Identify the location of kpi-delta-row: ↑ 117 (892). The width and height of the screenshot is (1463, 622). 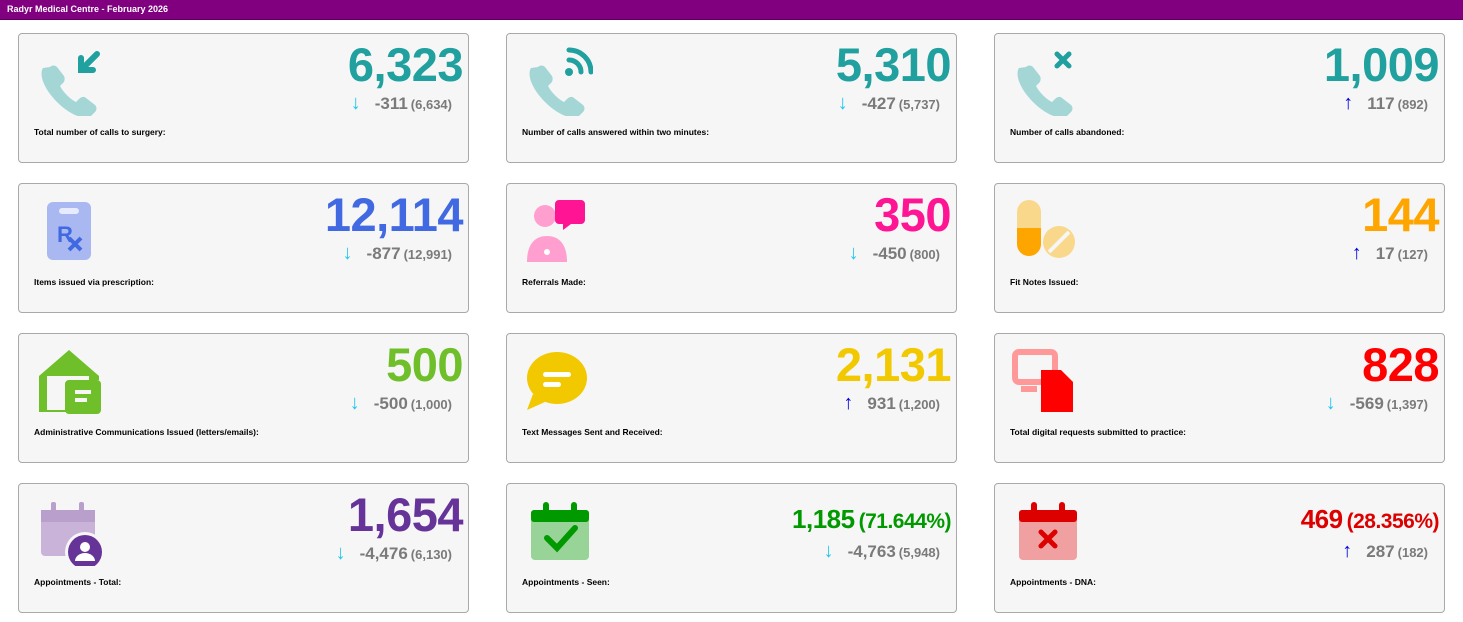
(1385, 103).